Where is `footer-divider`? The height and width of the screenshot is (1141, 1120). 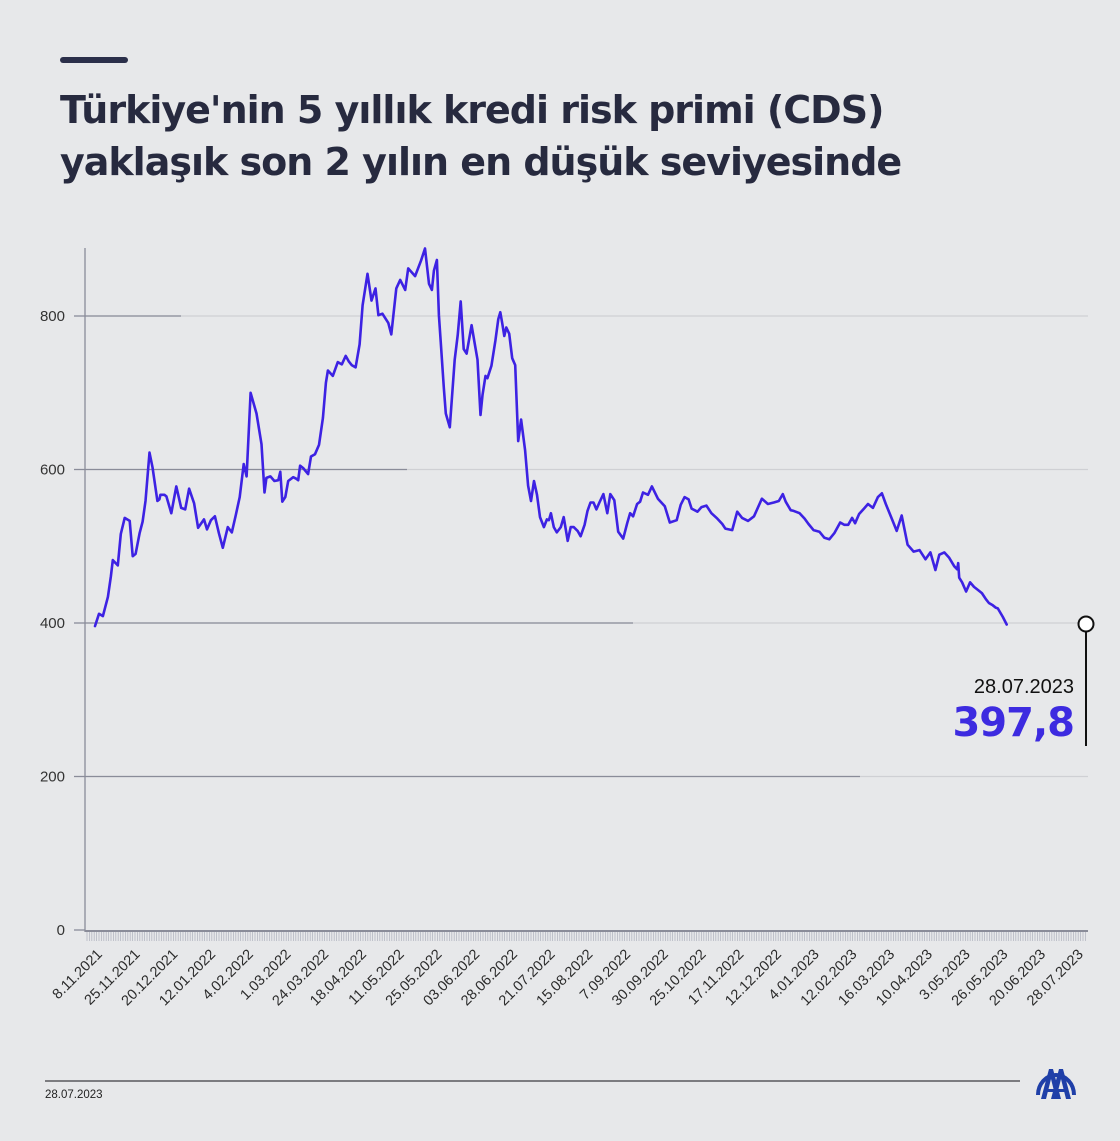 footer-divider is located at coordinates (532, 1081).